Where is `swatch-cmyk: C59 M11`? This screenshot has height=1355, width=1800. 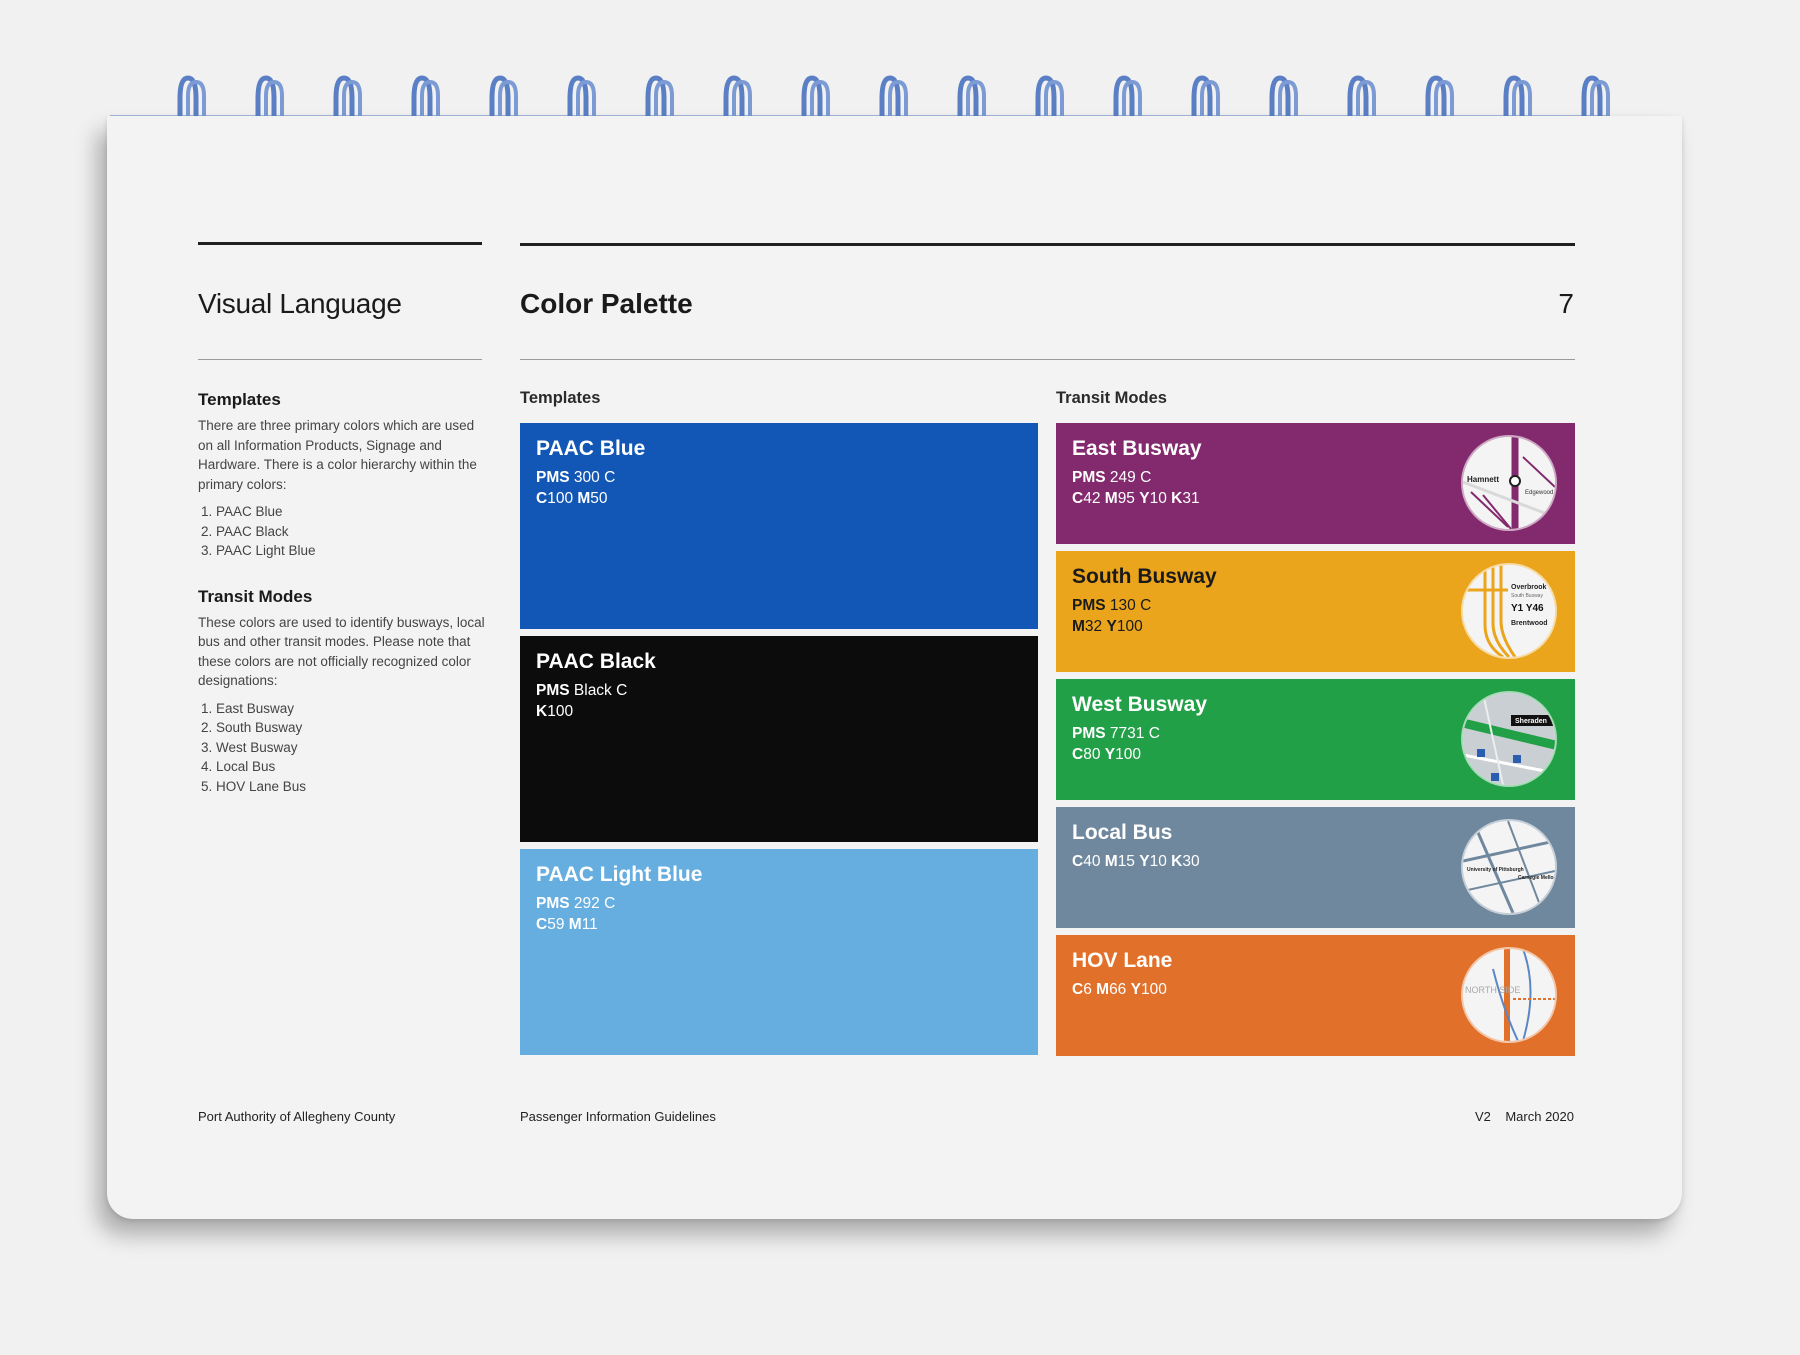
swatch-cmyk: C59 M11 is located at coordinates (567, 924).